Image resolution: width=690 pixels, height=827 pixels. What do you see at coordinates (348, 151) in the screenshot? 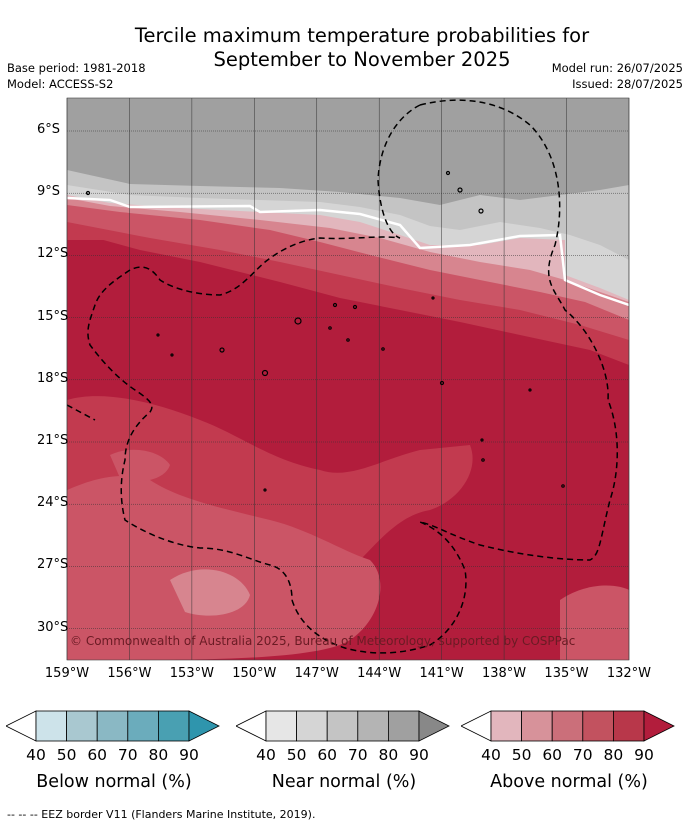
I see `near-90-zone` at bounding box center [348, 151].